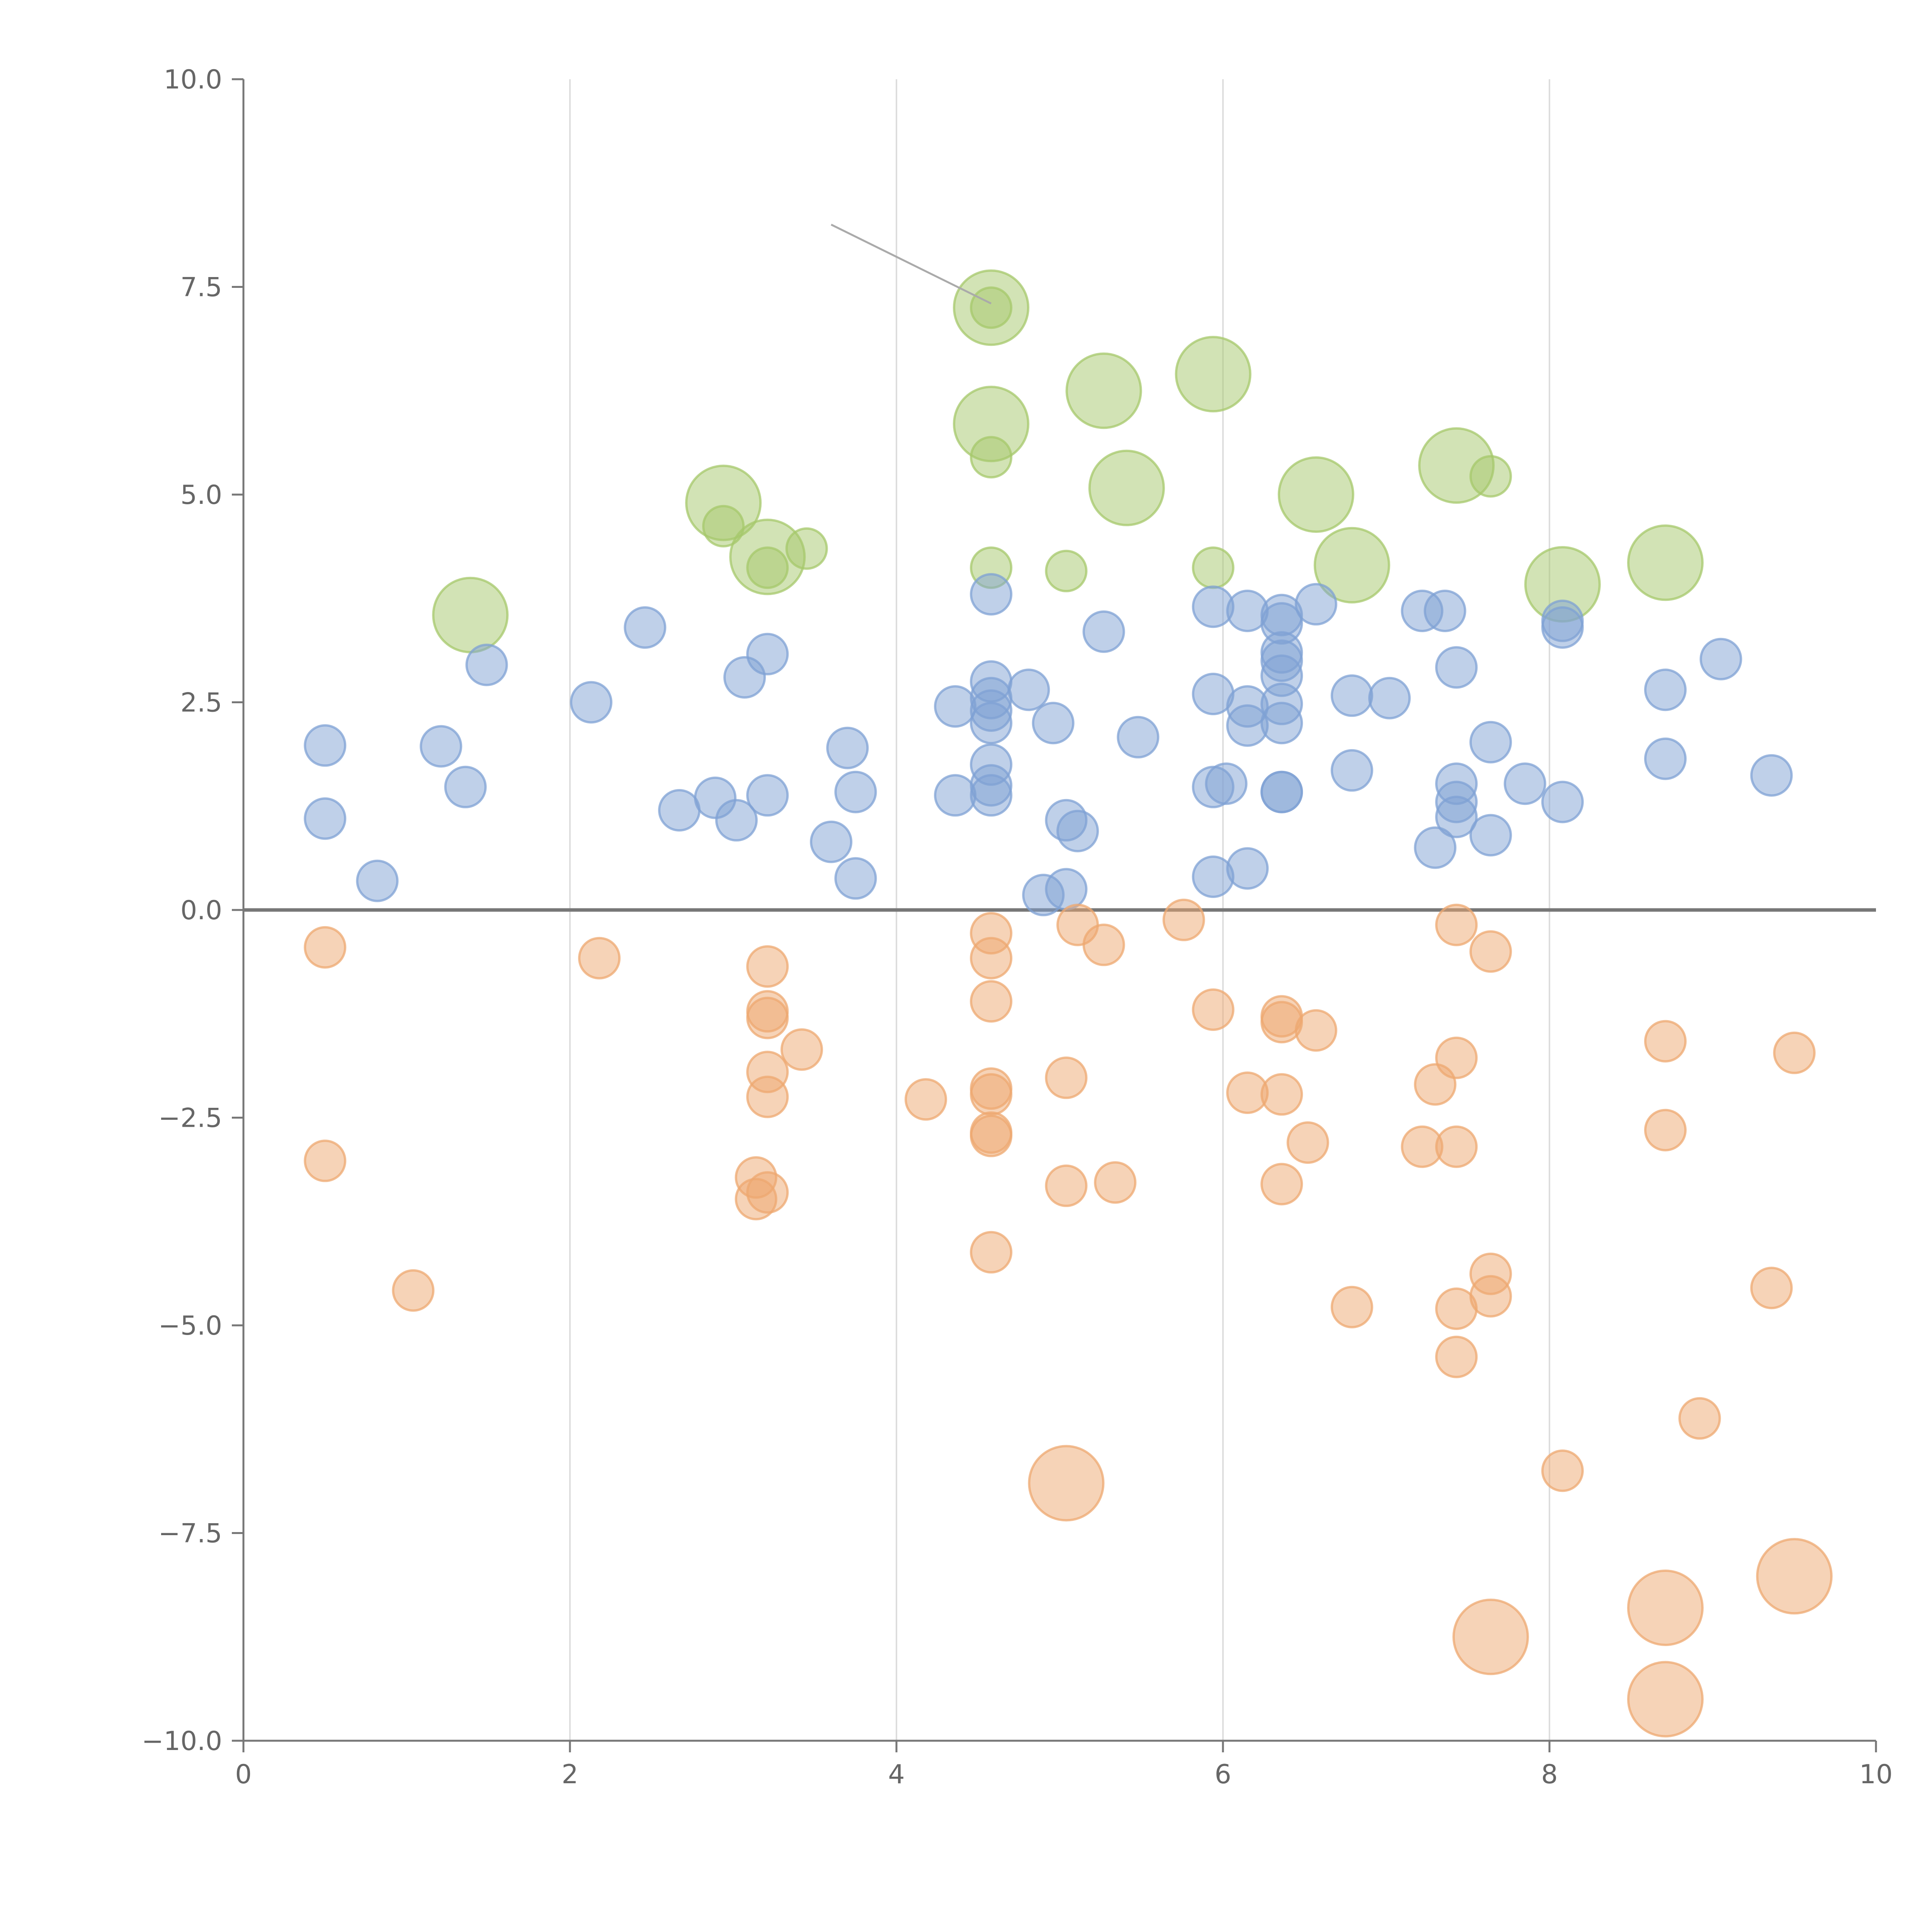 Image resolution: width=1932 pixels, height=1932 pixels. Describe the element at coordinates (190, 1534) in the screenshot. I see `y-tick-label: −7.5` at that location.